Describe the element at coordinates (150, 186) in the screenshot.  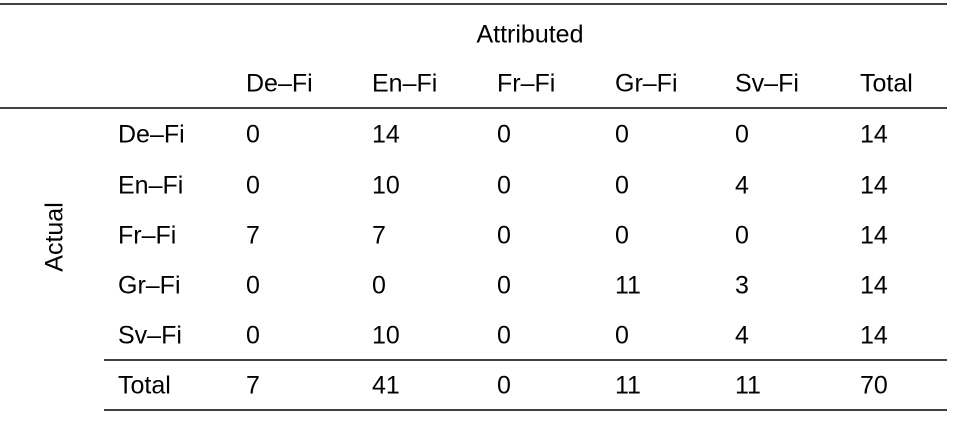
I see `row-label: En–Fi` at that location.